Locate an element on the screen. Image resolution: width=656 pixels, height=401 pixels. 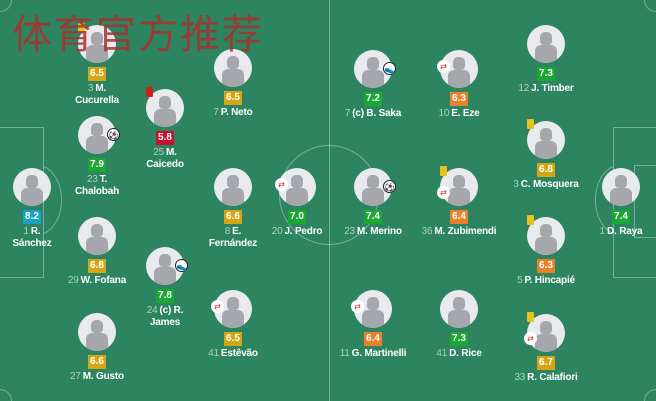
player-home: 6.6 27 M. Gusto is located at coordinates (97, 348).